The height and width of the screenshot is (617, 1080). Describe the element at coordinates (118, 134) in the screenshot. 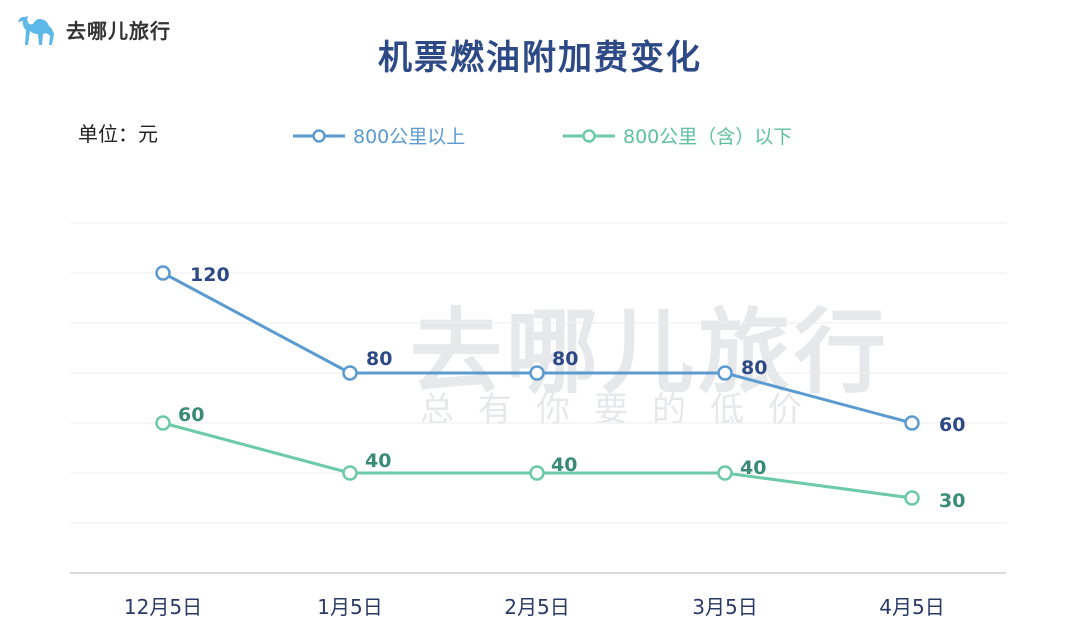

I see `unit-label: 单位：元` at that location.